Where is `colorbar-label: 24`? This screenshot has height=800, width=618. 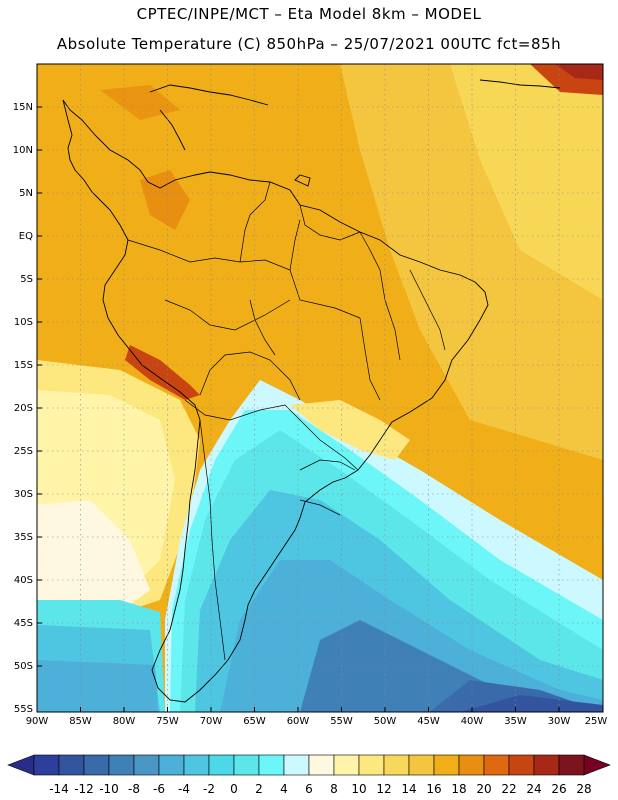
colorbar-label: 24 is located at coordinates (533, 789).